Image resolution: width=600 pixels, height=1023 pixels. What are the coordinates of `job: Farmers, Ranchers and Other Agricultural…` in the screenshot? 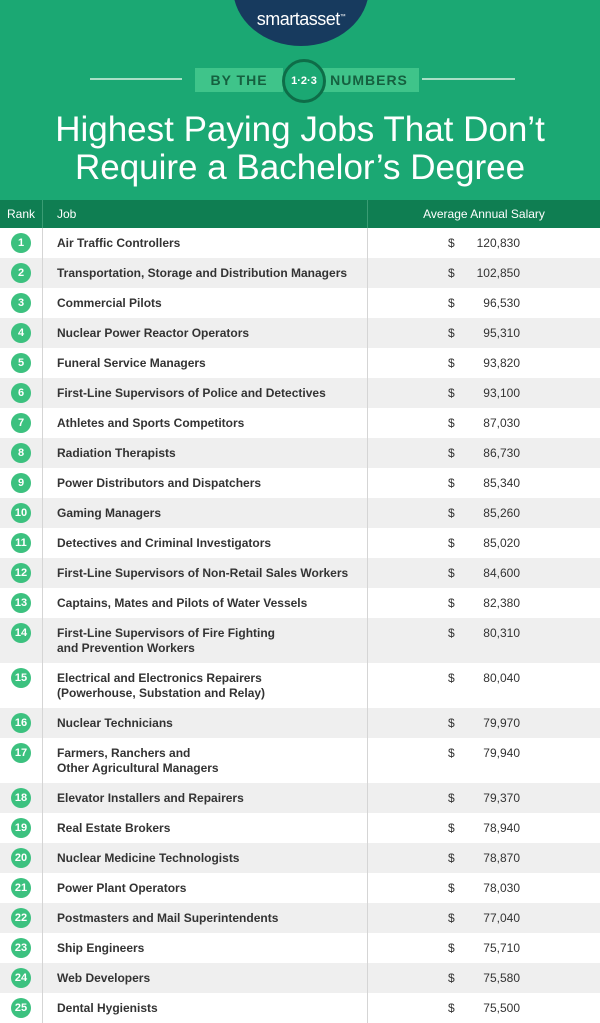 It's located at (205, 760).